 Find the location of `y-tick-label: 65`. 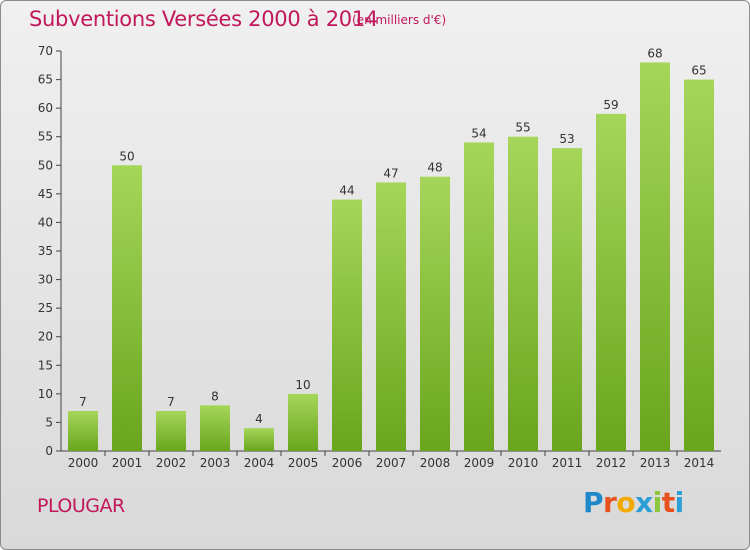

y-tick-label: 65 is located at coordinates (45, 80).